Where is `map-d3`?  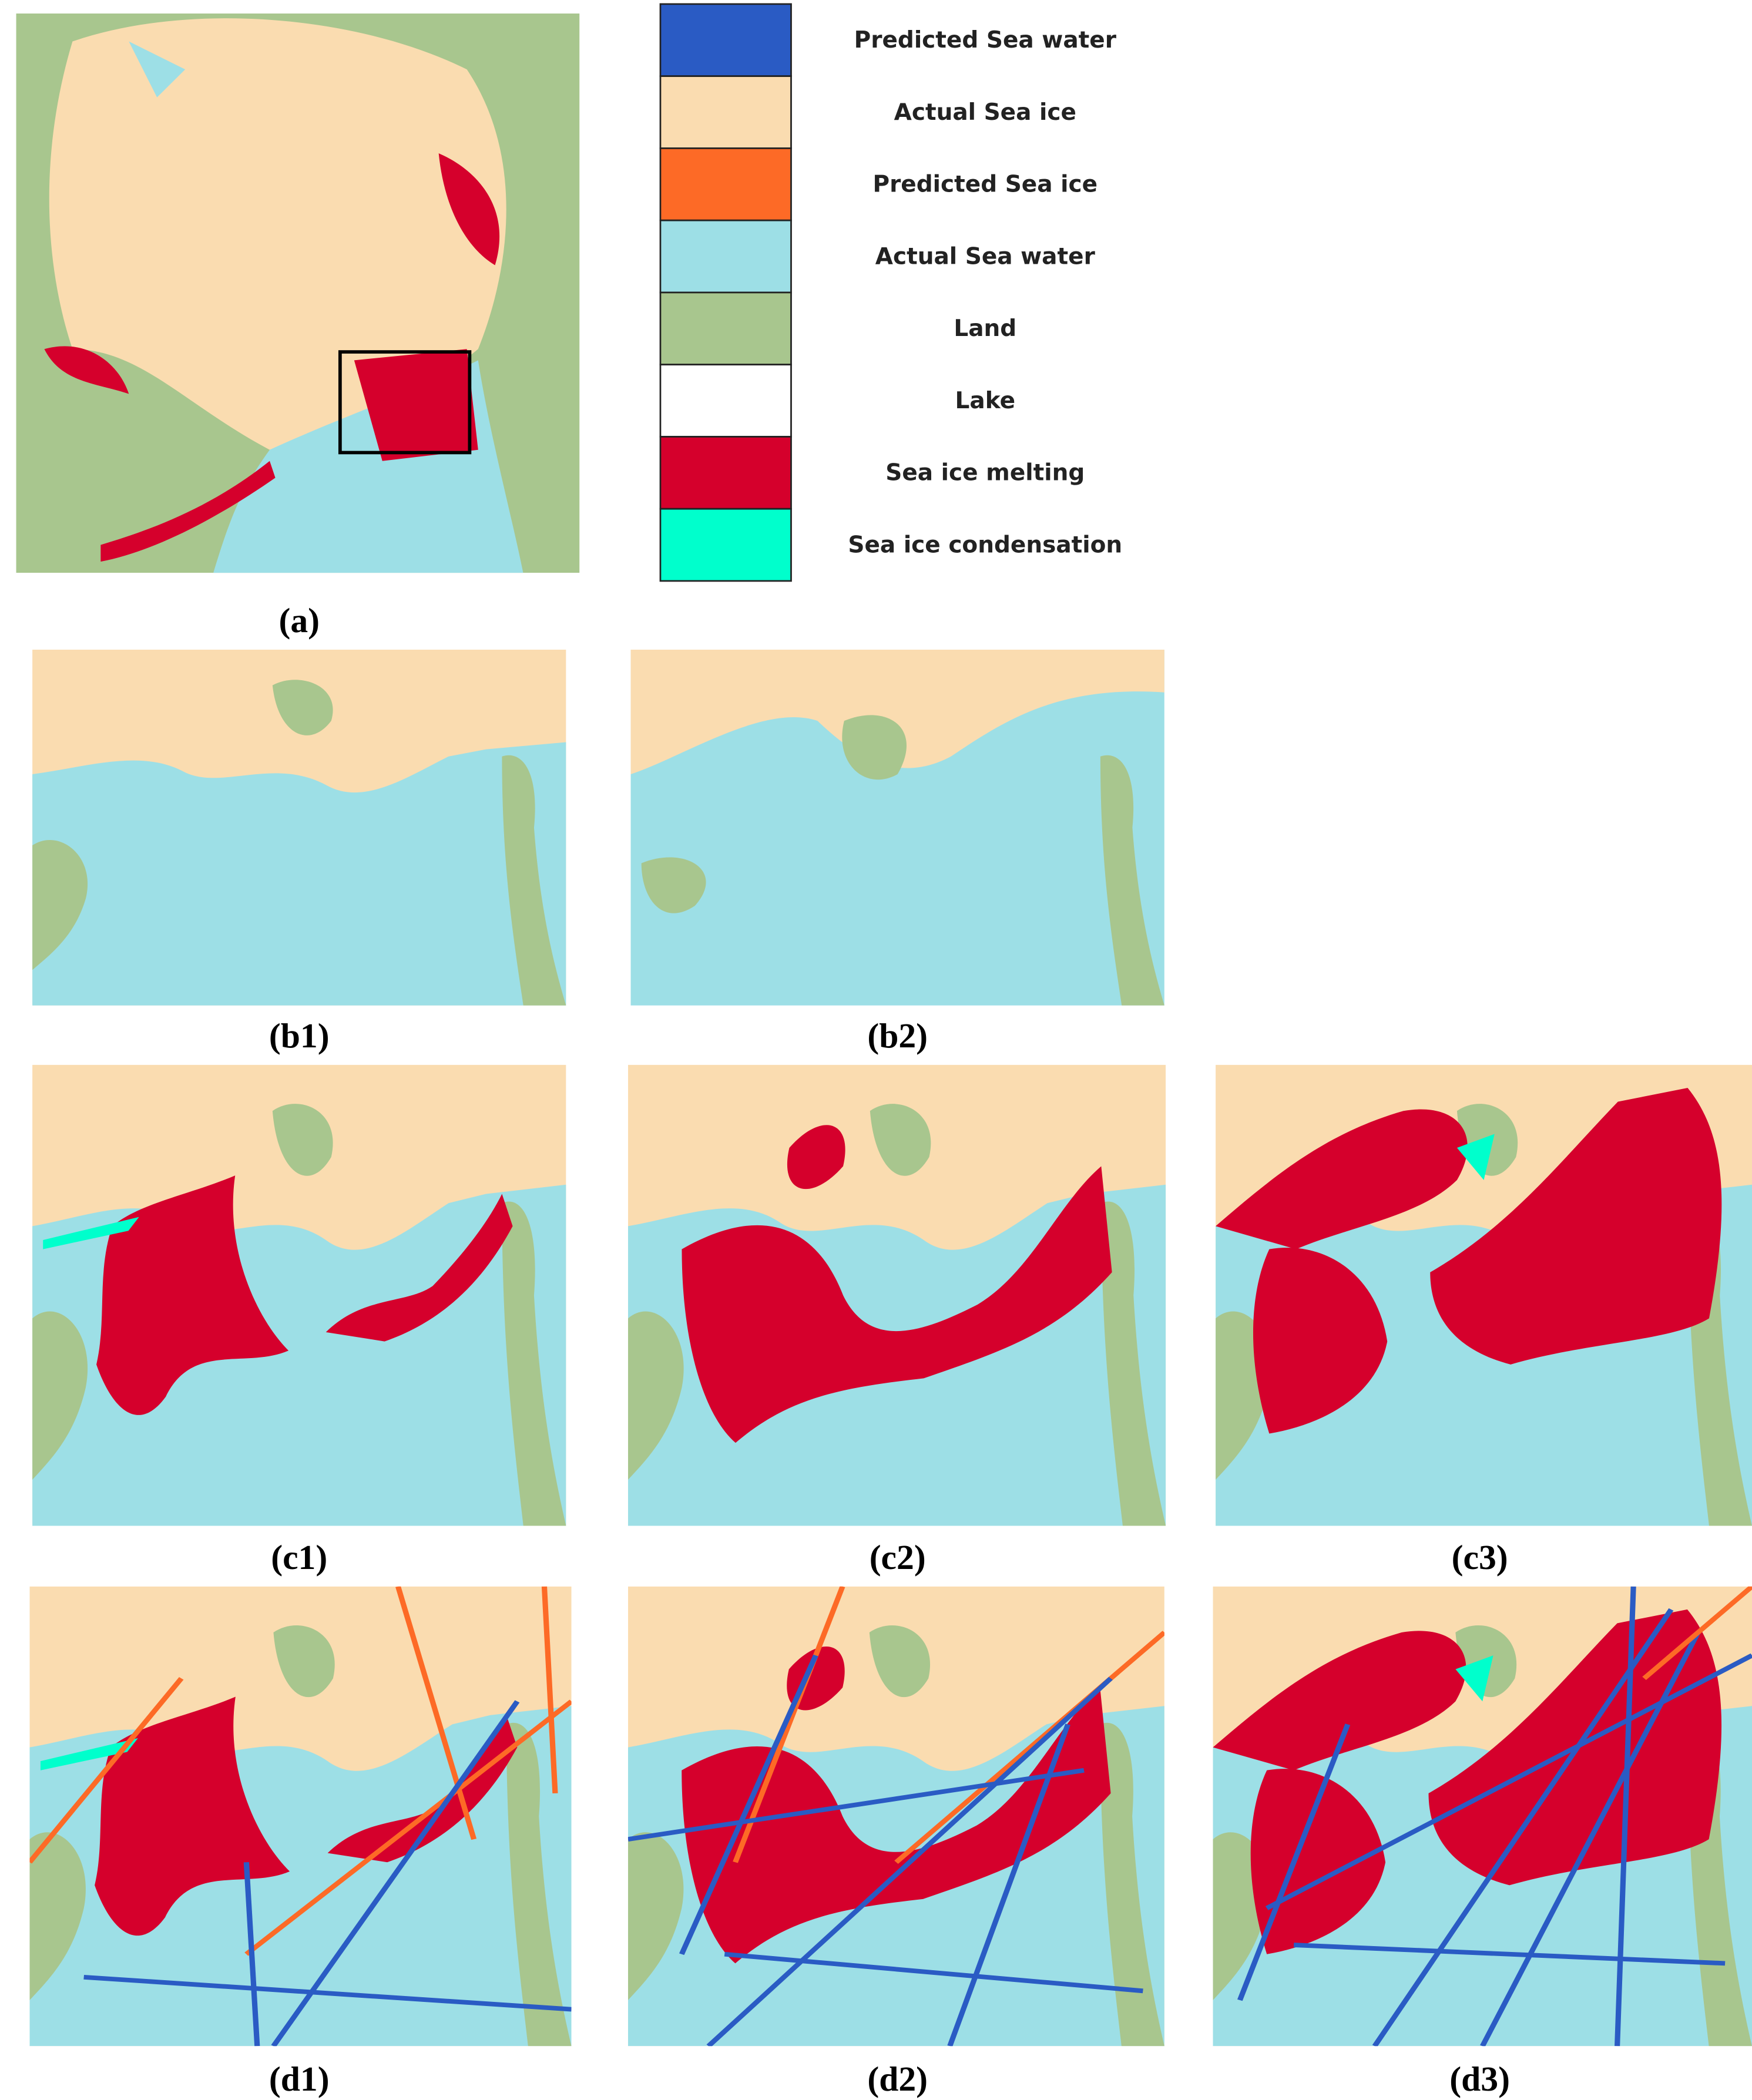
map-d3 is located at coordinates (1482, 1816).